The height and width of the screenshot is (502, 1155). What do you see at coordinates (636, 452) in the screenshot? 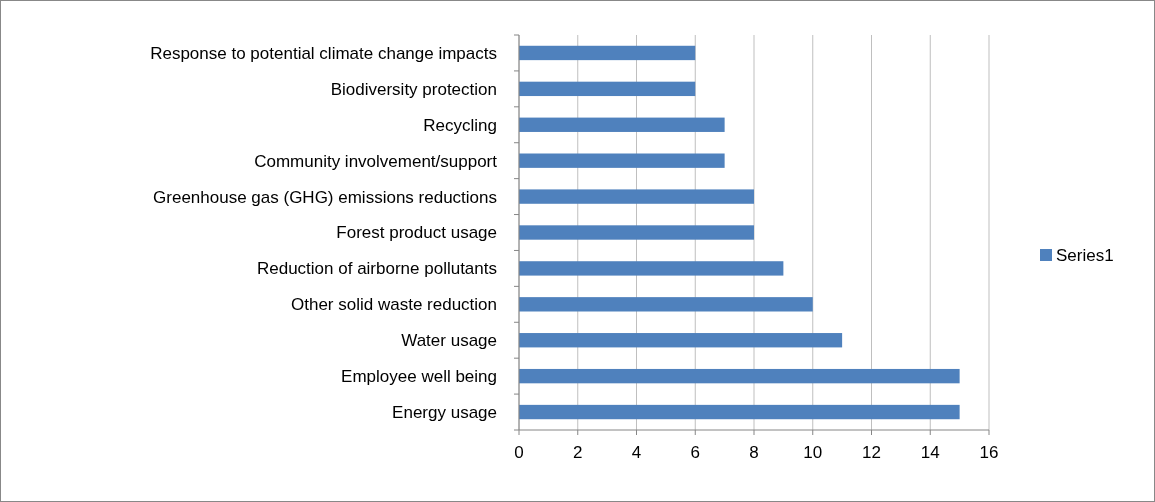
I see `x-tick-label: 4` at bounding box center [636, 452].